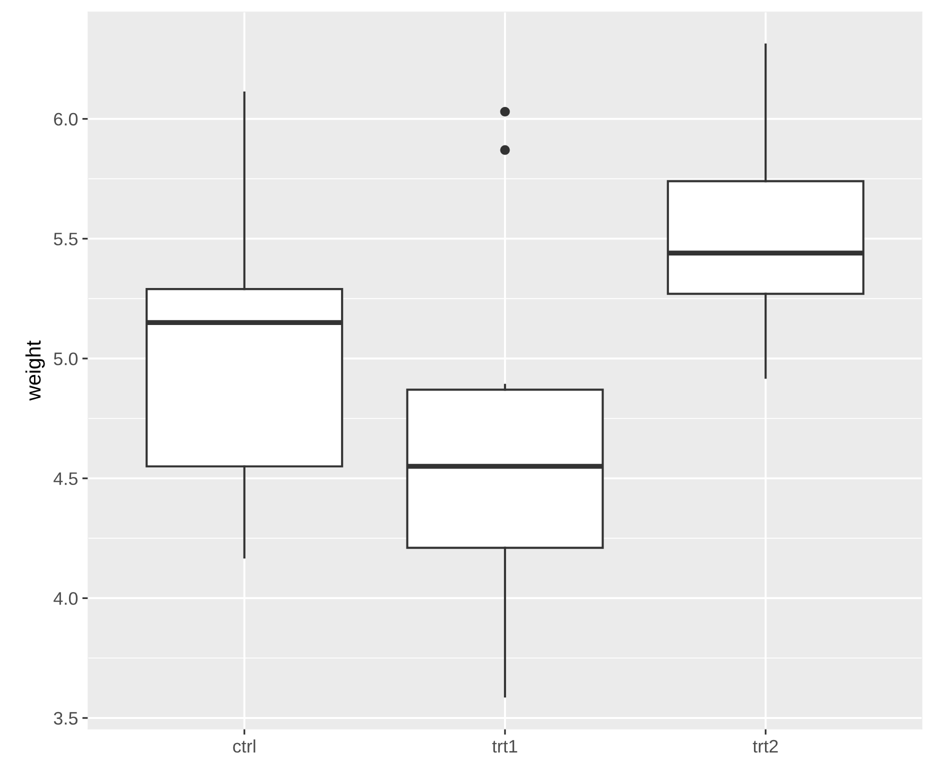 This screenshot has width=932, height=776. I want to click on y-tick-label: 6.0, so click(66, 119).